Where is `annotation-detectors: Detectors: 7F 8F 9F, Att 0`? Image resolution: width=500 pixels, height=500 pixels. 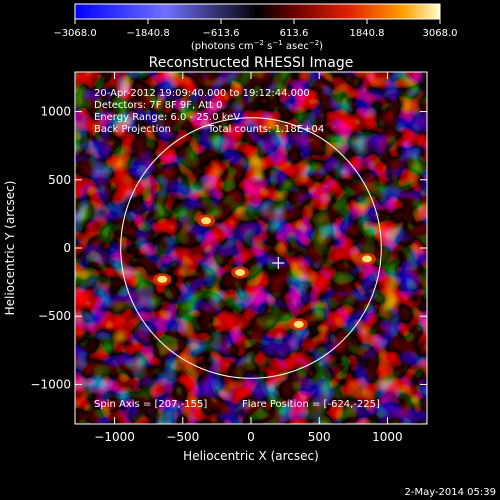
annotation-detectors: Detectors: 7F 8F 9F, Att 0 is located at coordinates (158, 105).